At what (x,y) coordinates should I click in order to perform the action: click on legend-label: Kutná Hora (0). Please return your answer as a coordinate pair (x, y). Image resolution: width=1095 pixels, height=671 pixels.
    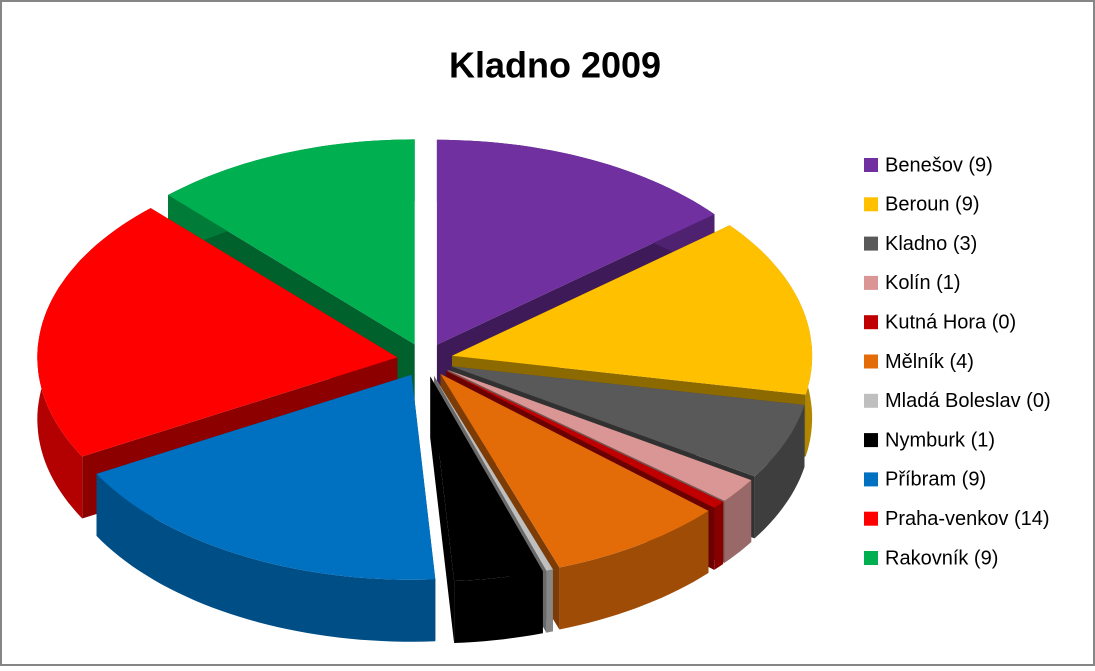
    Looking at the image, I should click on (950, 322).